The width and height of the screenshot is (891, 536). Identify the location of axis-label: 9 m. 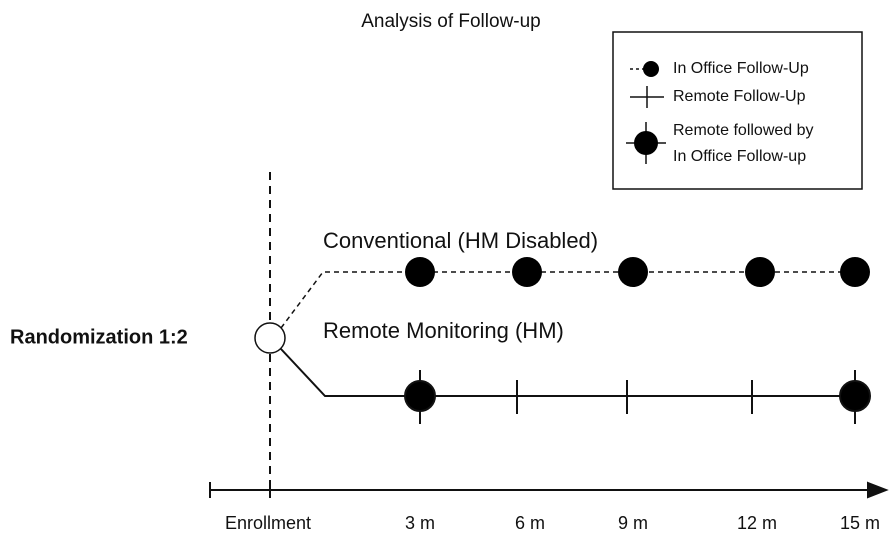
(633, 523).